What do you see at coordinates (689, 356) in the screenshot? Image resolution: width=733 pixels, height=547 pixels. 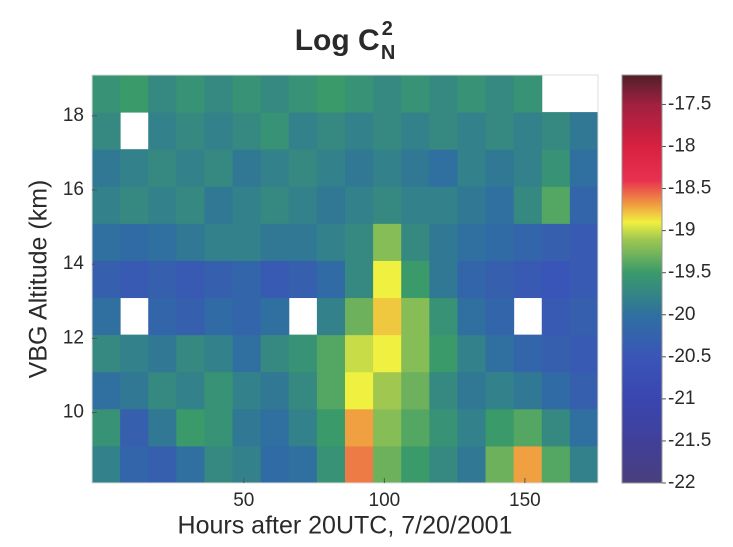 I see `colorbar-tick-label: -20.5` at bounding box center [689, 356].